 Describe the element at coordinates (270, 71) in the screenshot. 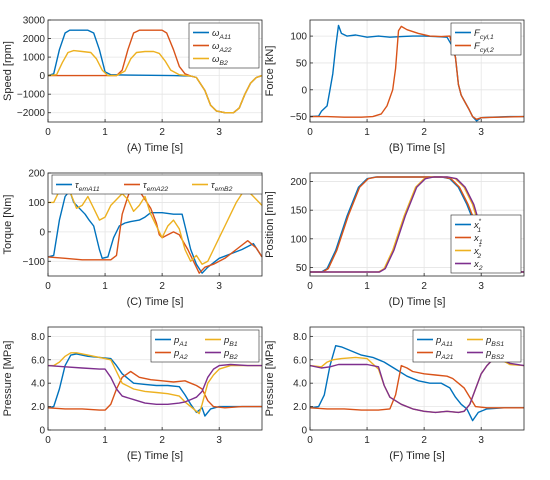

I see `y-axis-label: Force [kN]` at that location.